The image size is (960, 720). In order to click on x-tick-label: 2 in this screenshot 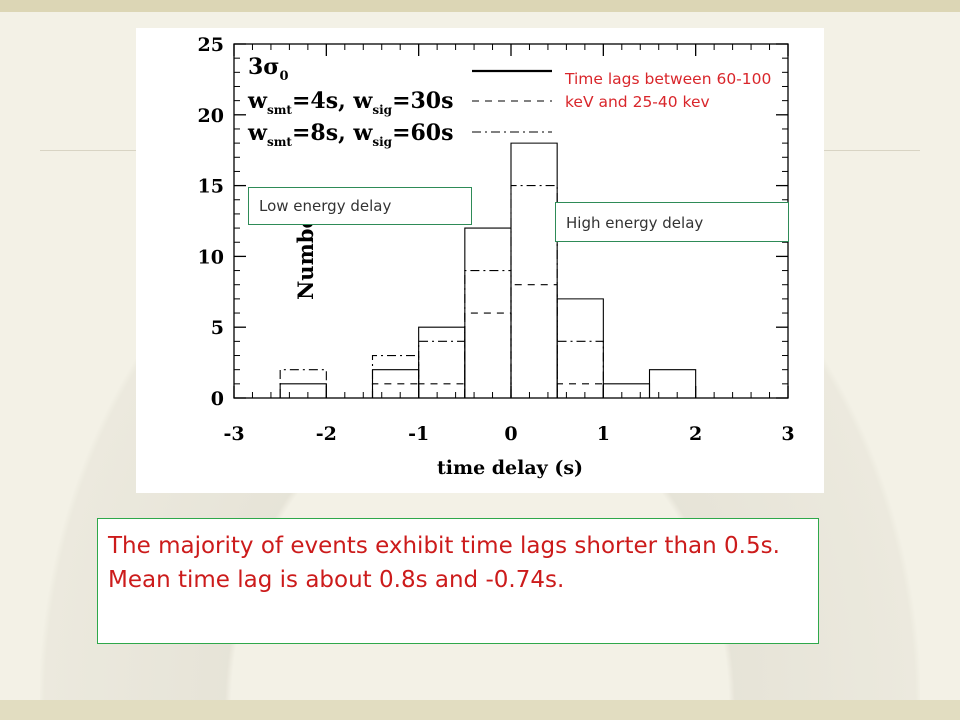, I will do `click(695, 434)`.